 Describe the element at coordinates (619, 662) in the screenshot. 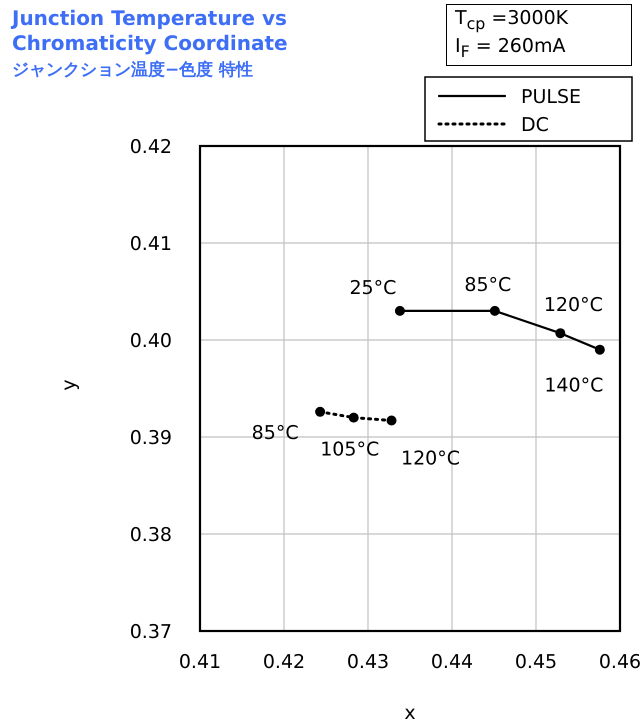

I see `x-tick-label: 0.46` at that location.